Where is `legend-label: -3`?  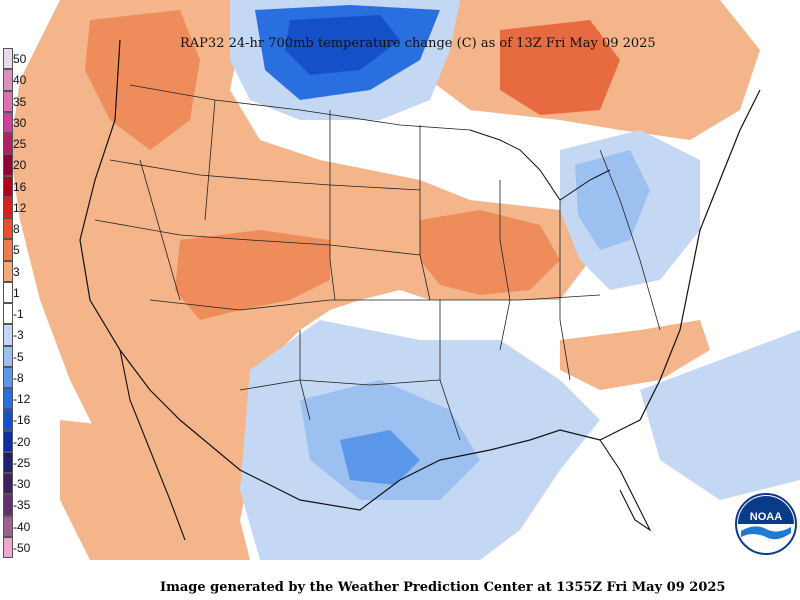 legend-label: -3 is located at coordinates (18, 335).